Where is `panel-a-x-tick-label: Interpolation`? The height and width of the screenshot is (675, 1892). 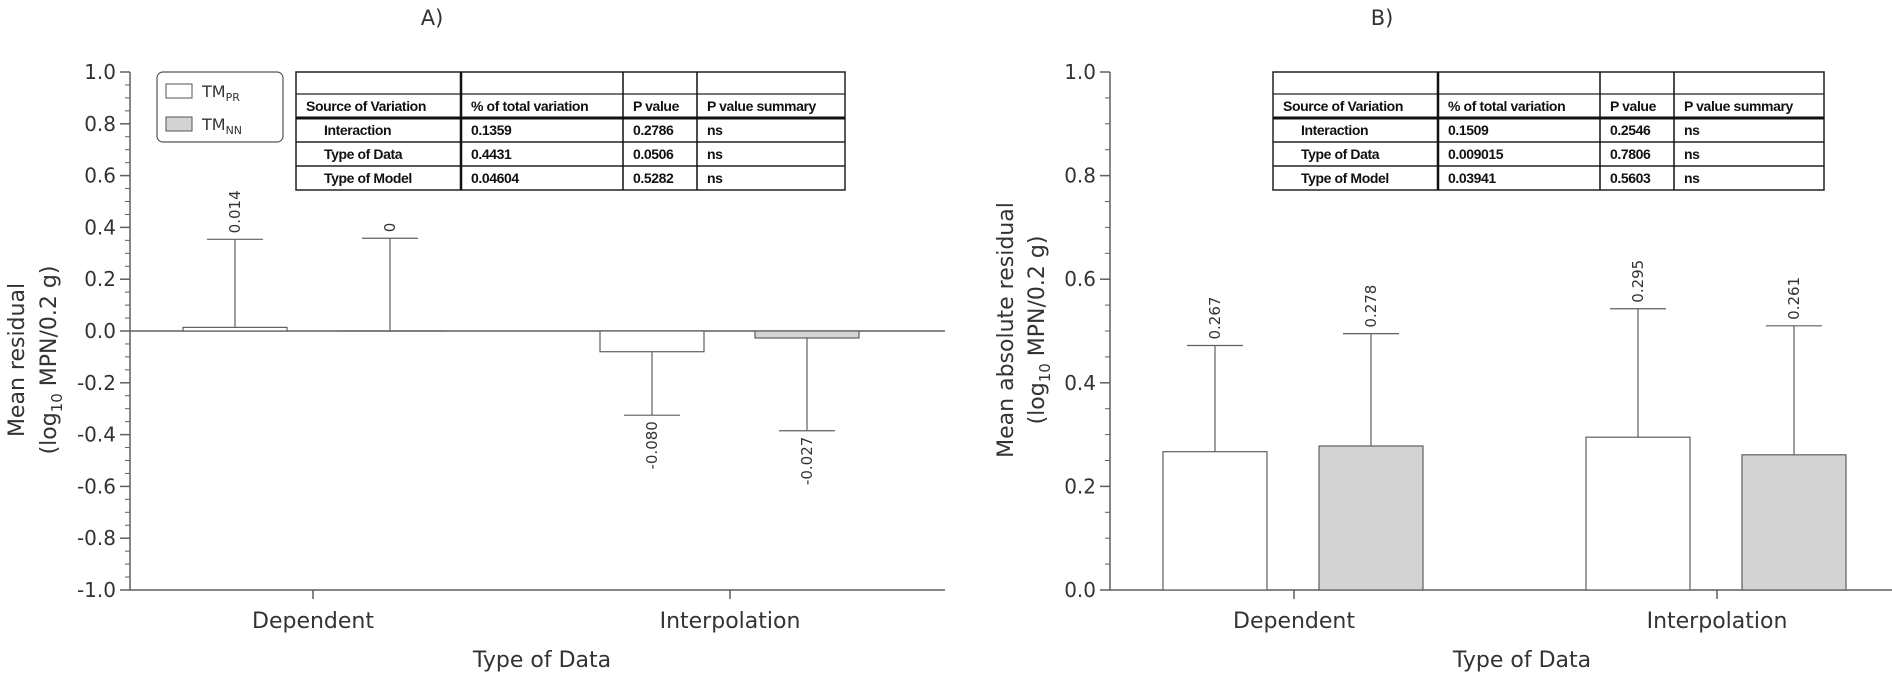
panel-a-x-tick-label: Interpolation is located at coordinates (730, 621).